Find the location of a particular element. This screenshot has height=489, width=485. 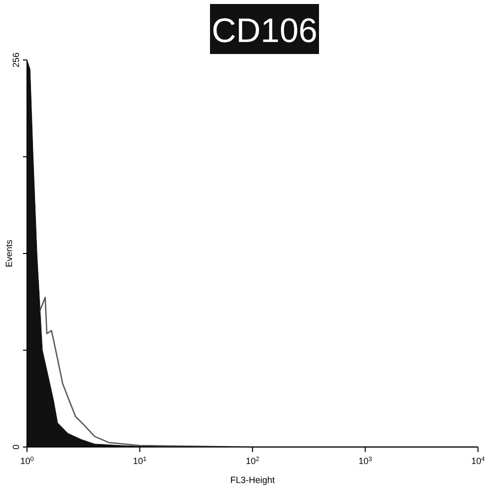

x-tick-label: 10$^{0}$ is located at coordinates (27, 461).